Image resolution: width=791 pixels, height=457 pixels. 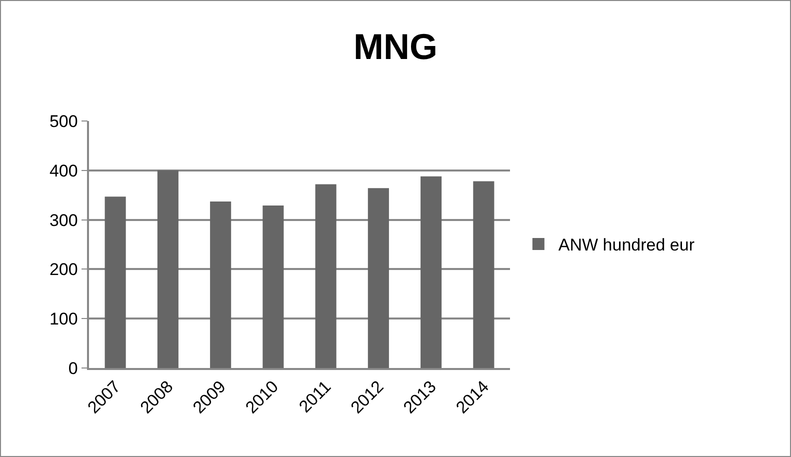 What do you see at coordinates (63, 170) in the screenshot?
I see `y-tick-label: 400` at bounding box center [63, 170].